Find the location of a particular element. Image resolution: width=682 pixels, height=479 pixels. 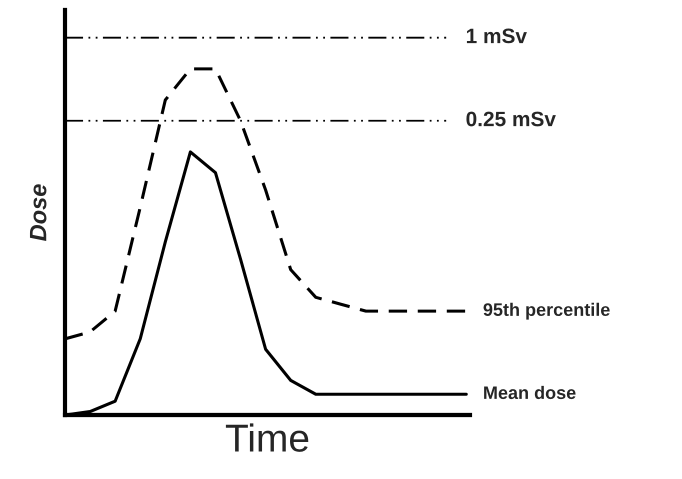

series-label: Mean dose is located at coordinates (530, 393).